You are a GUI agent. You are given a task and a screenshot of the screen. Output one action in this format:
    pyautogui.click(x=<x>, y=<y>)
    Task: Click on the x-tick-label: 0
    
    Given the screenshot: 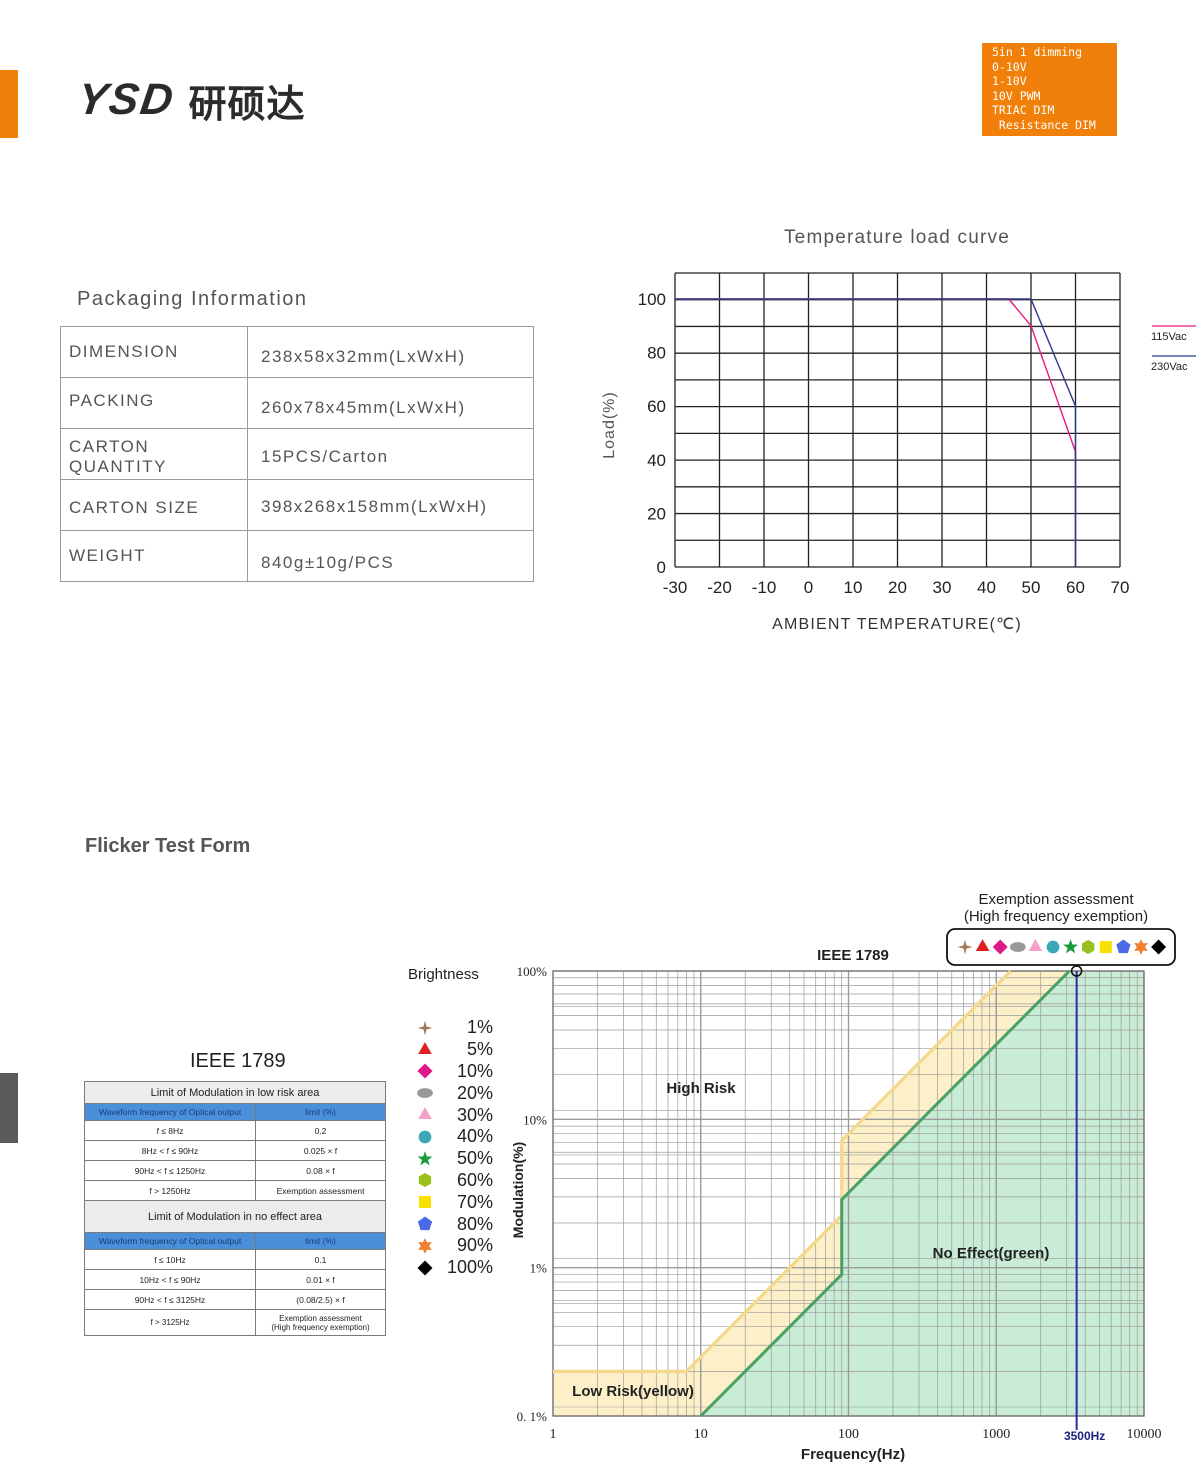 What is the action you would take?
    pyautogui.click(x=808, y=587)
    